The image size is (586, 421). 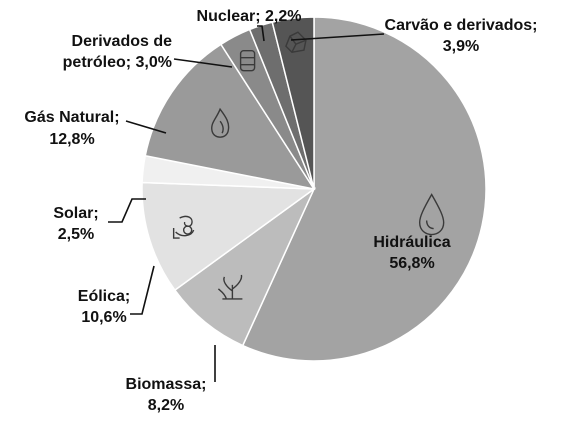 What do you see at coordinates (337, 37) in the screenshot?
I see `leader-line-carvao-e-derivados` at bounding box center [337, 37].